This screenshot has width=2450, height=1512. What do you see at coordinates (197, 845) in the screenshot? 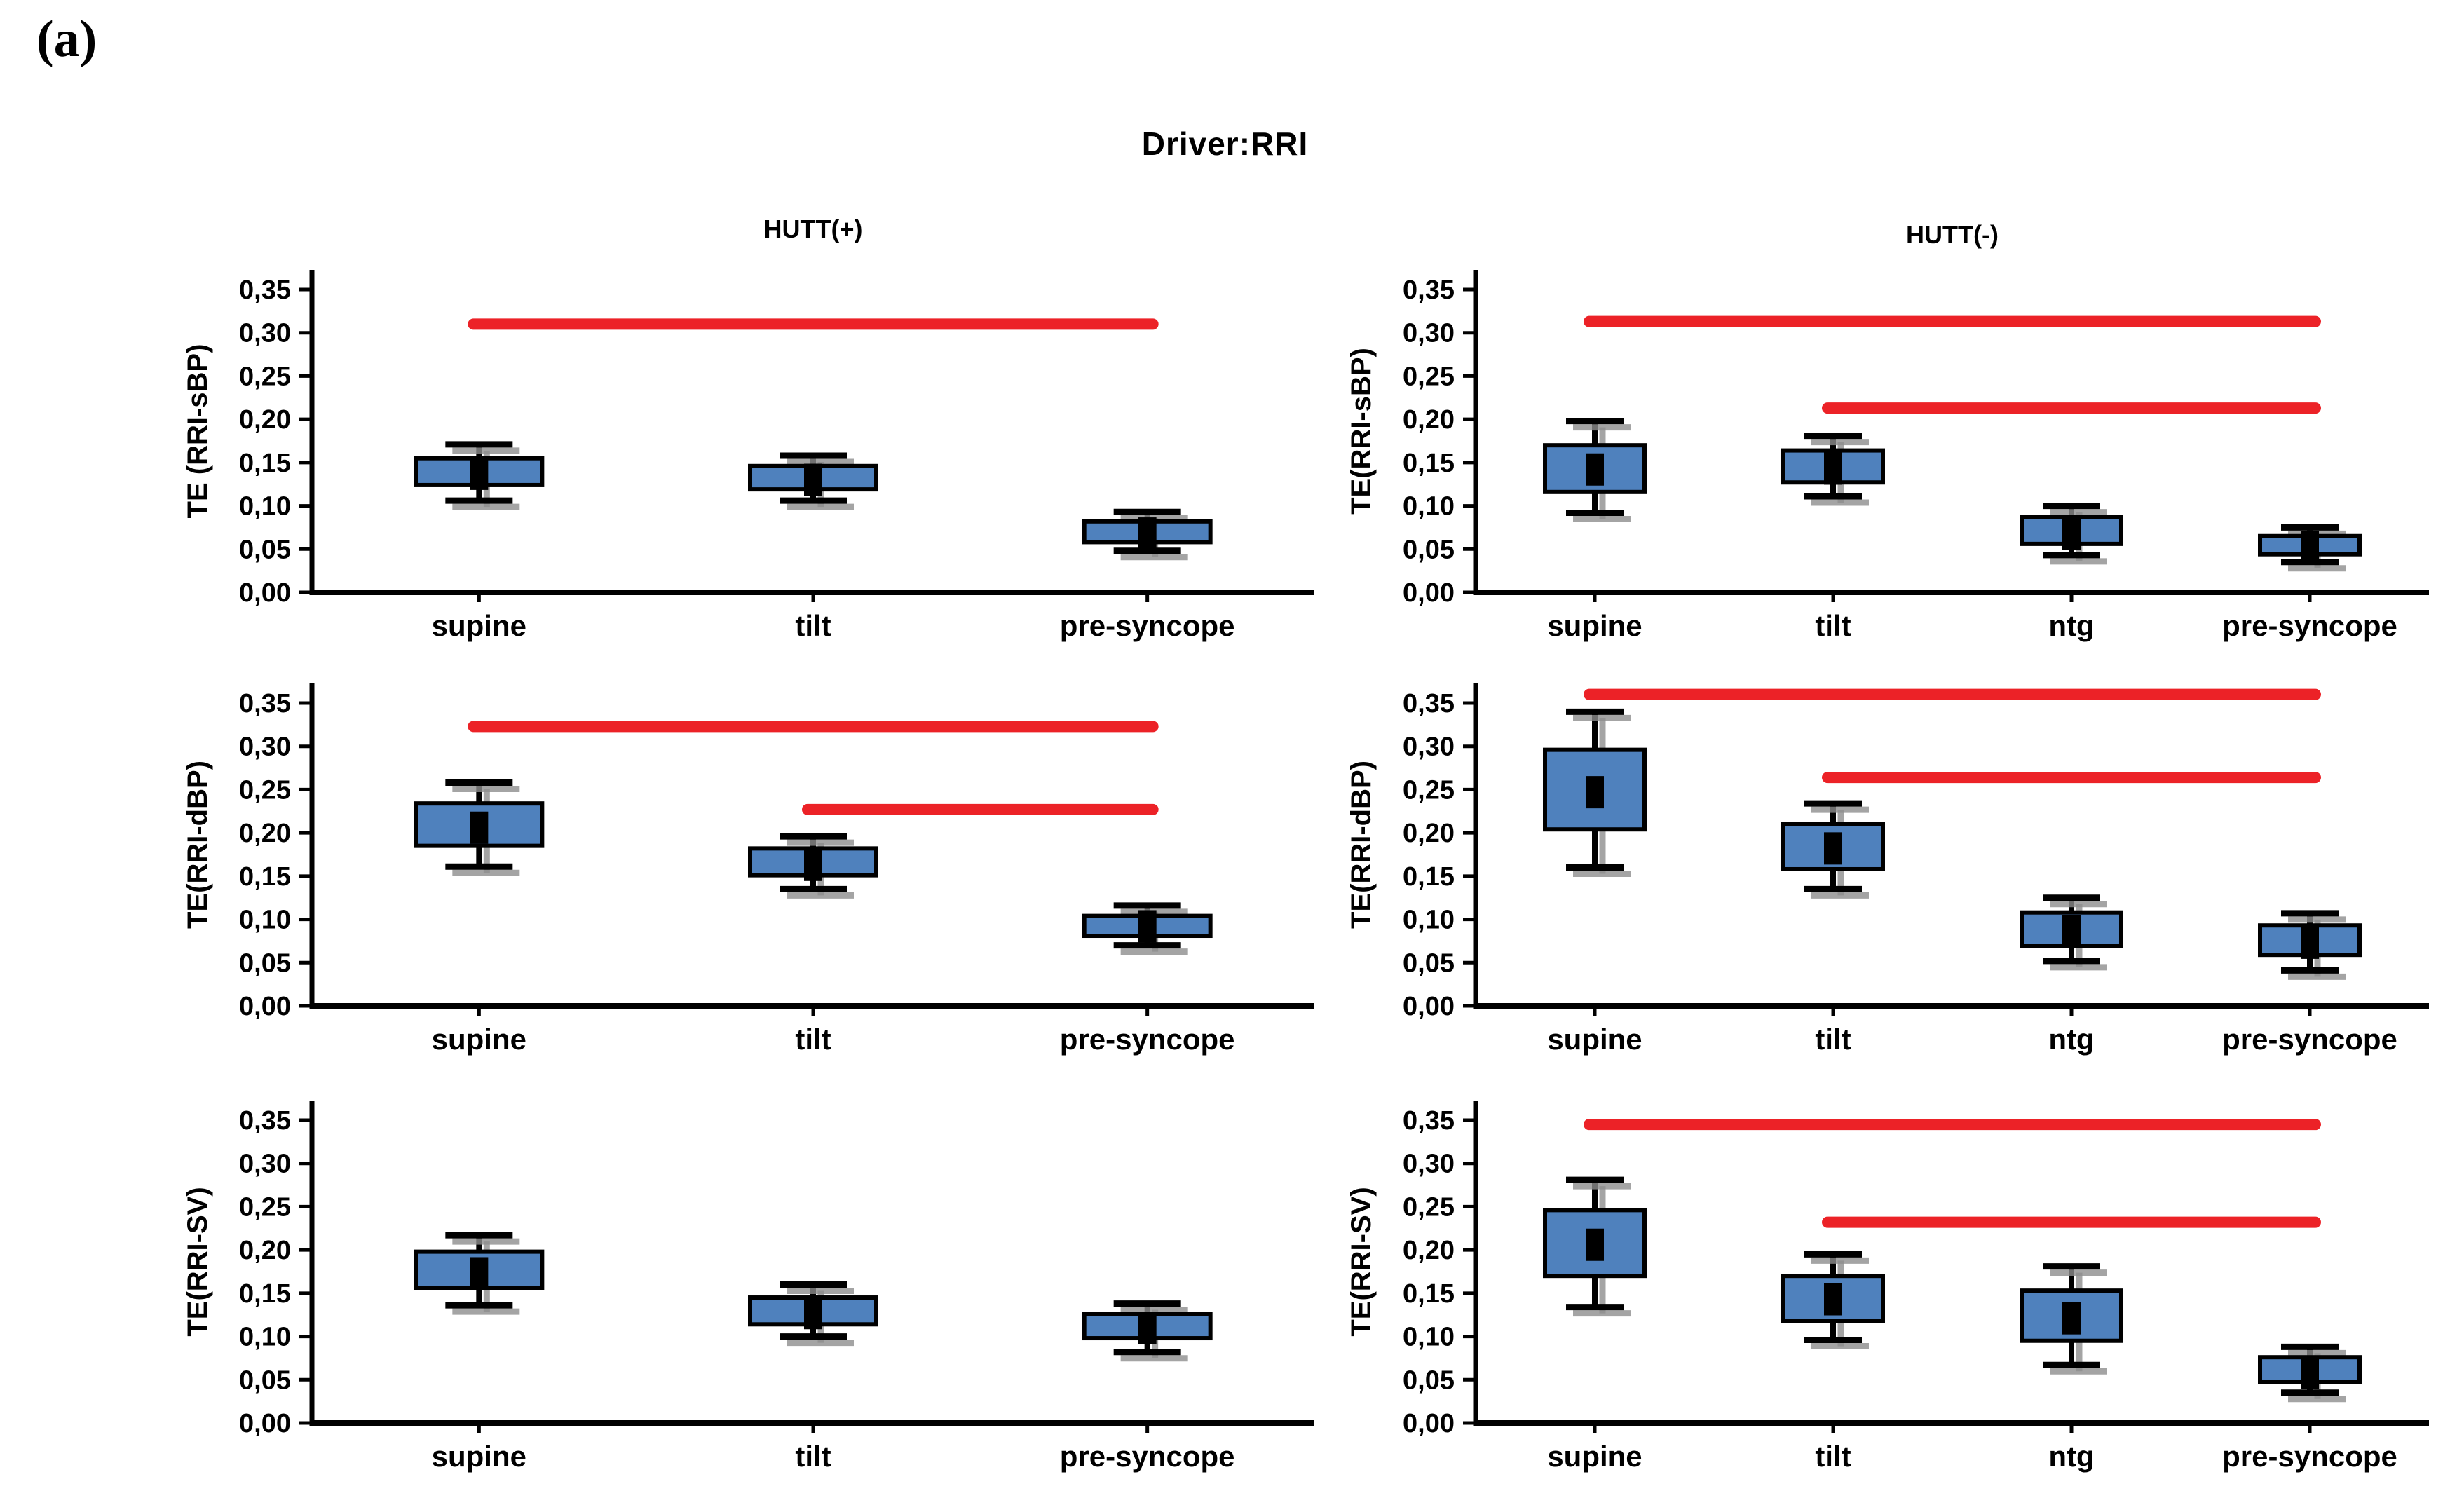
I see `y-axis-title: TE(RRI-dBP)` at bounding box center [197, 845].